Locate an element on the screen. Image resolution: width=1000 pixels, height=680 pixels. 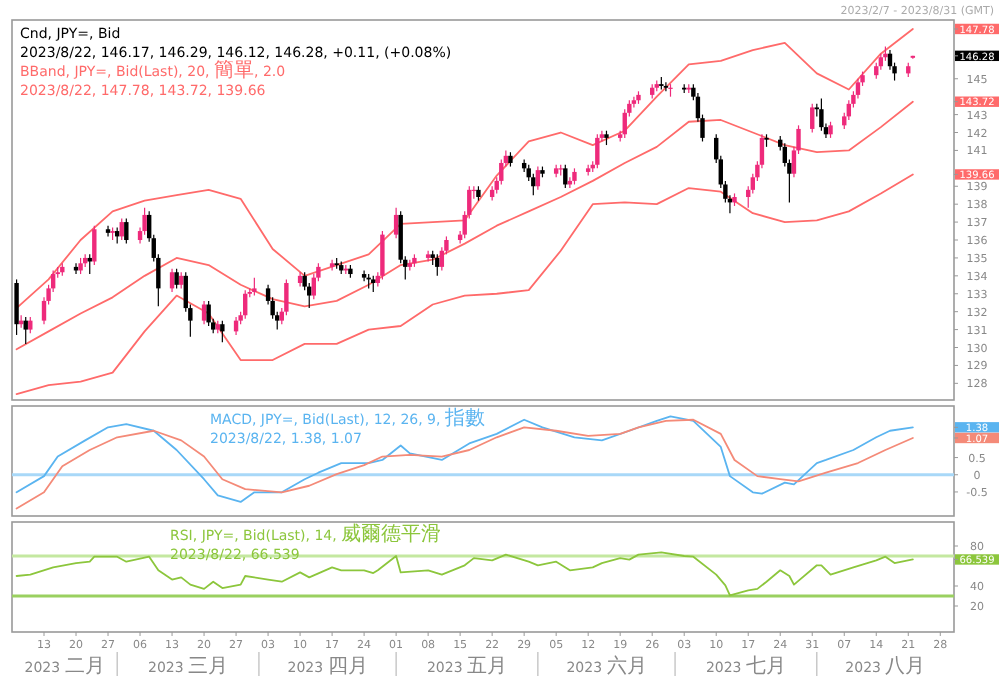
line-series is located at coordinates (464, 574).